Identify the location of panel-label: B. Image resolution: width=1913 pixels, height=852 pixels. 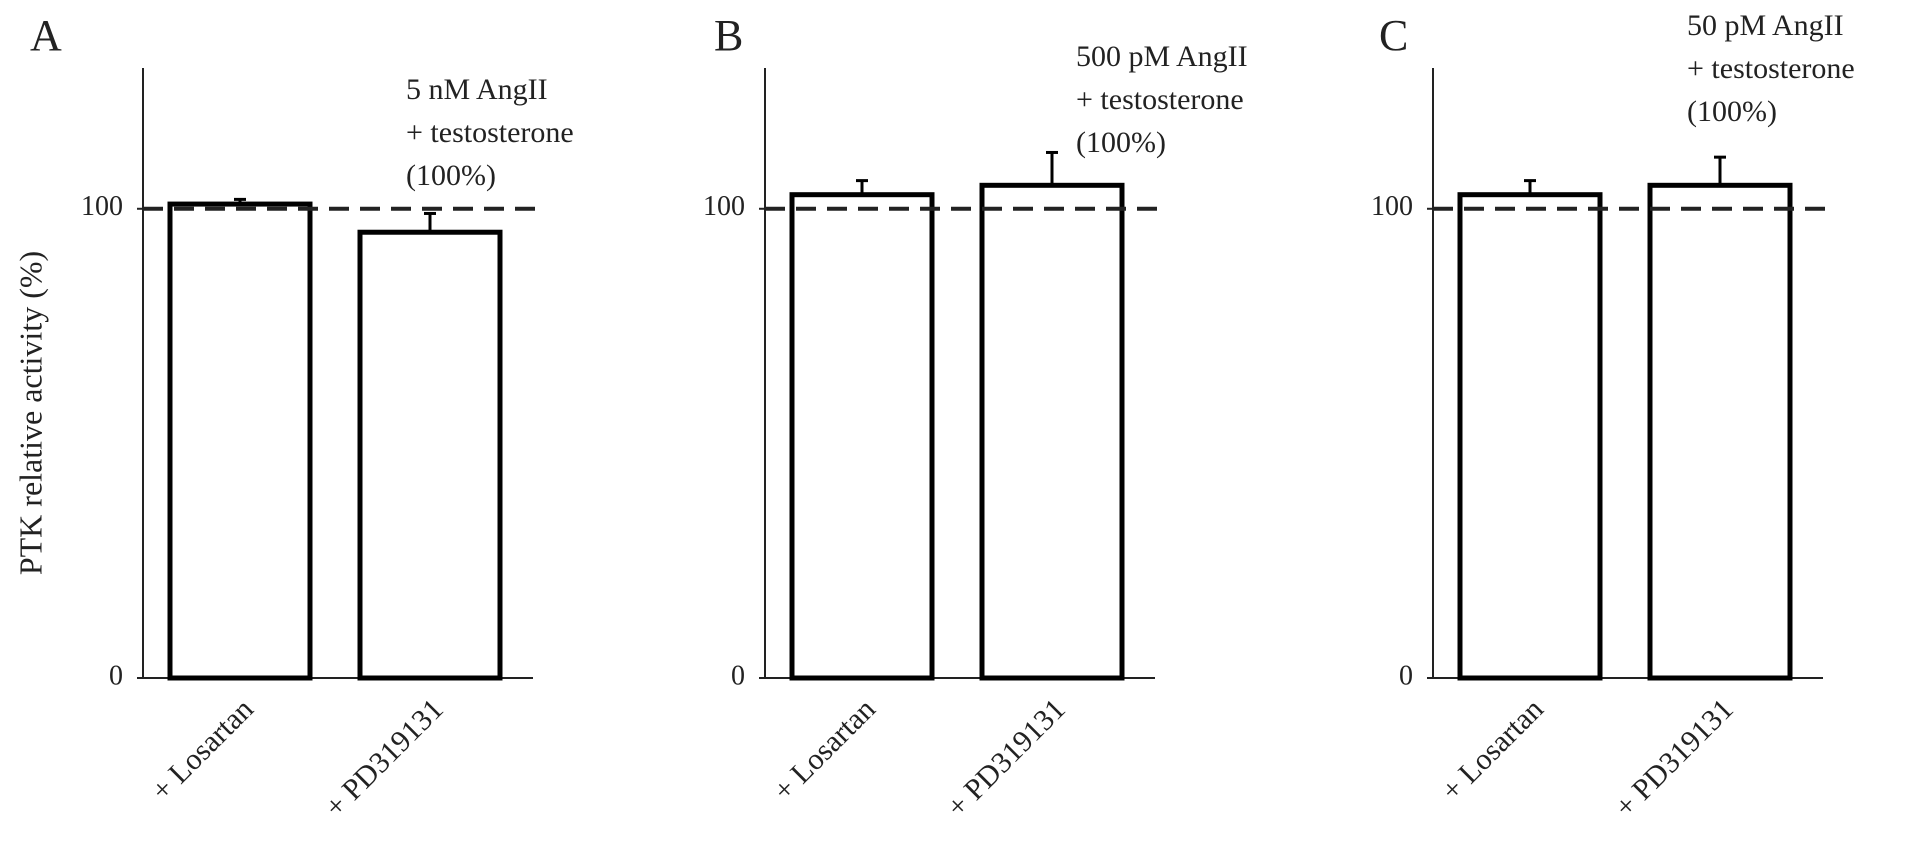
(728, 35).